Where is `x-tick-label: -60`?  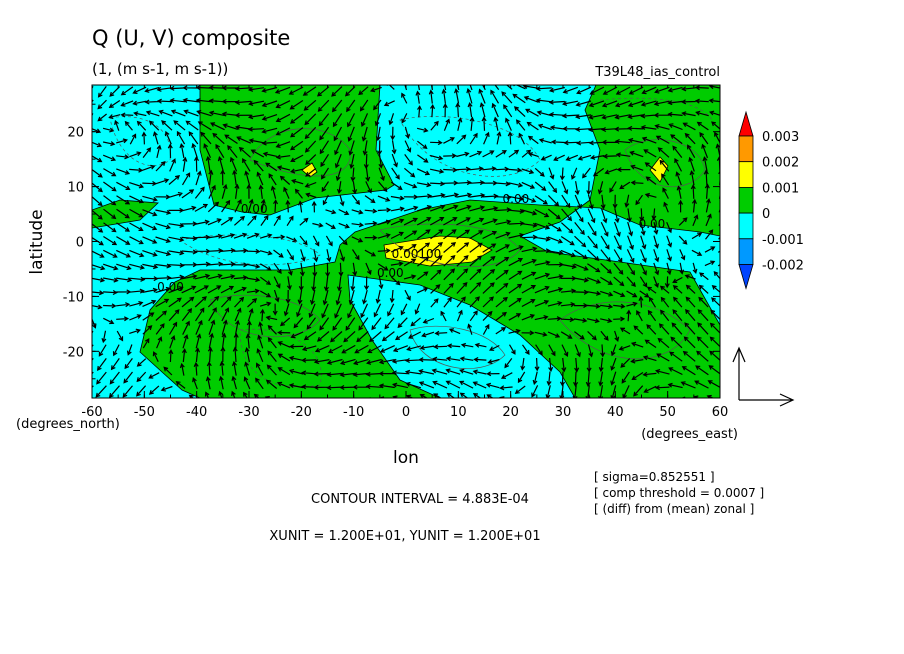 x-tick-label: -60 is located at coordinates (91, 412).